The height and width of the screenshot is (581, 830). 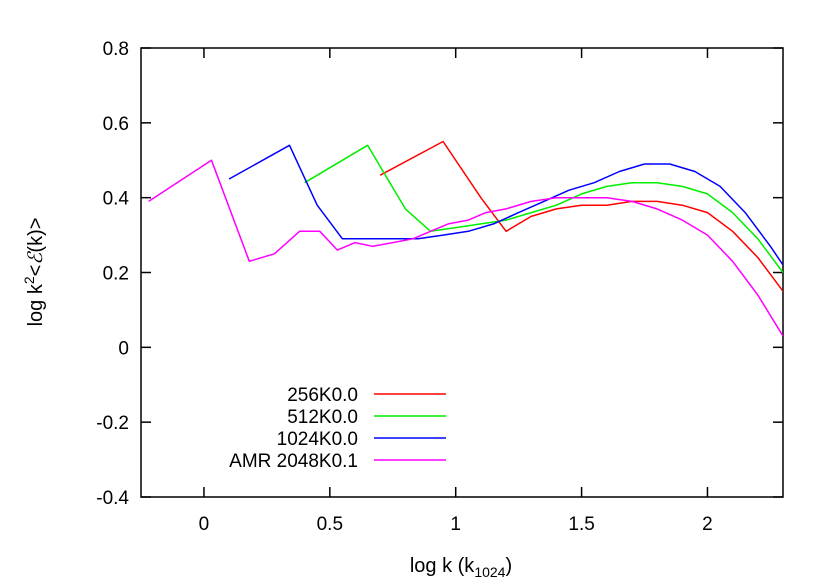 What do you see at coordinates (581, 524) in the screenshot?
I see `x-tick-label: 1.5` at bounding box center [581, 524].